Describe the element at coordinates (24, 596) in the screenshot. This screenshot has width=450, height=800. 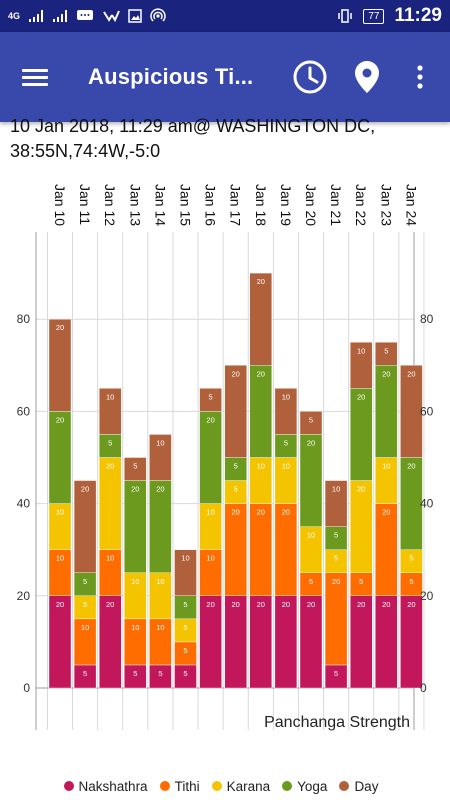
I see `y-tick-label-left: 20` at that location.